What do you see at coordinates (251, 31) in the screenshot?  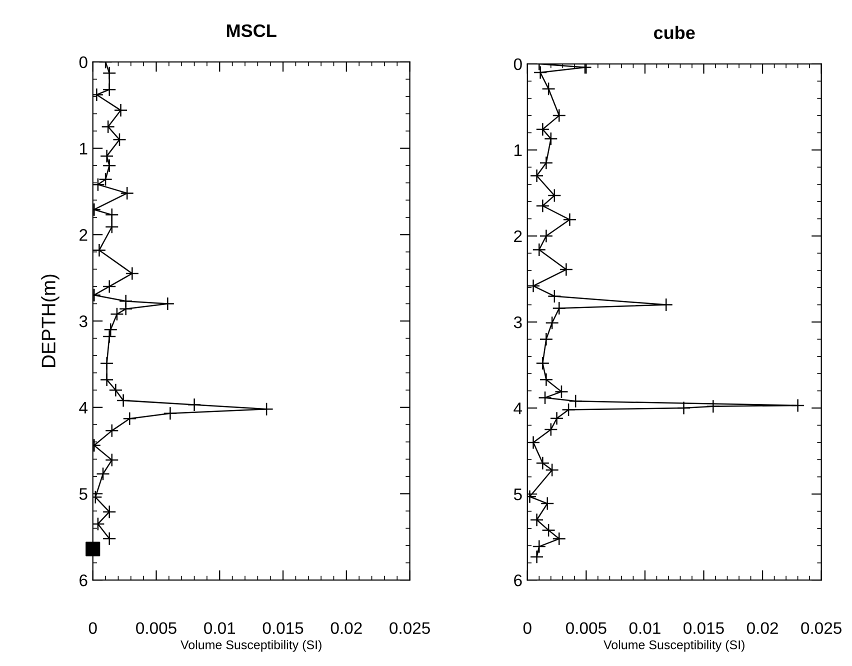 I see `chart-title: MSCL` at bounding box center [251, 31].